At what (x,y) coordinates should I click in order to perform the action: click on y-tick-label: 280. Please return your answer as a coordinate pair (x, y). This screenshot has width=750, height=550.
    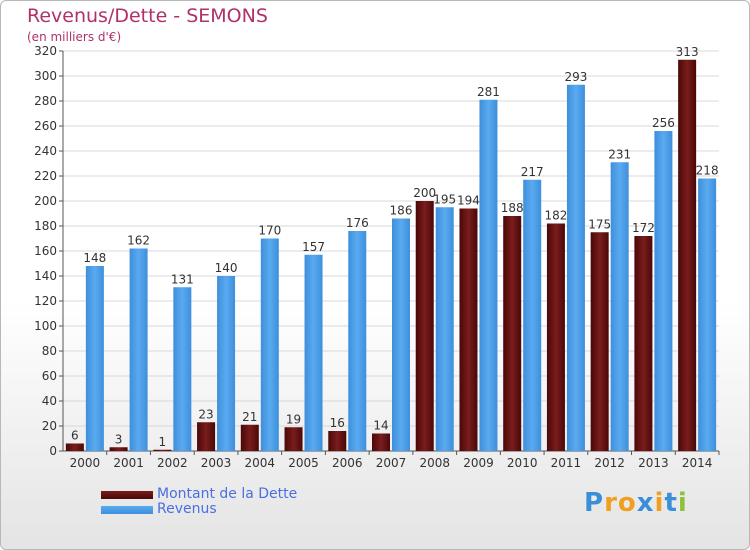
    Looking at the image, I should click on (45, 101).